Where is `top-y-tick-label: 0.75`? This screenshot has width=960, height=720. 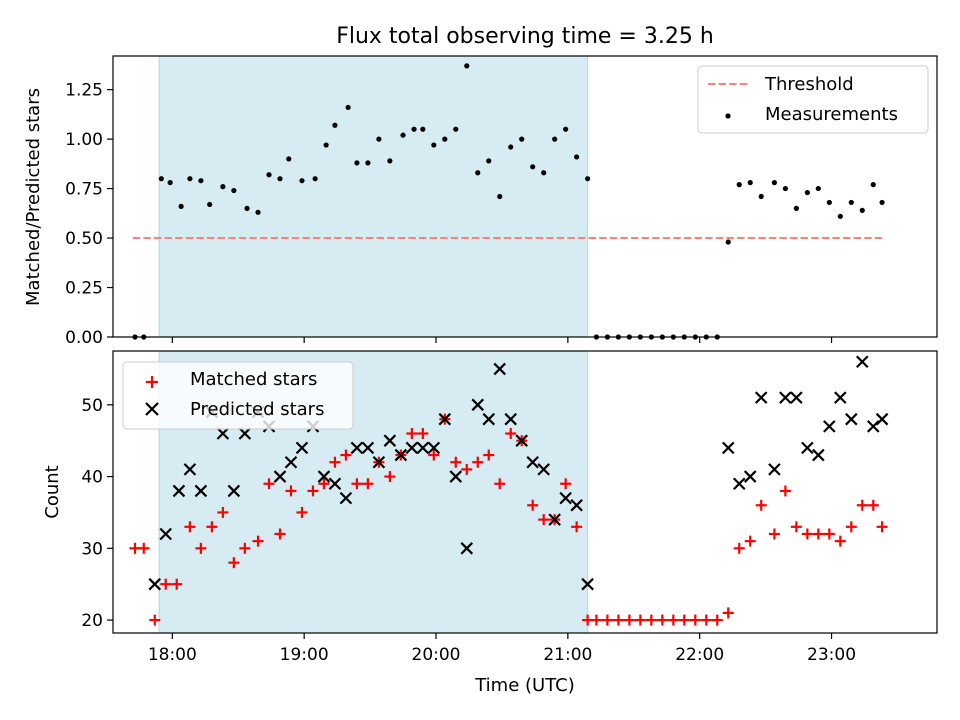 top-y-tick-label: 0.75 is located at coordinates (84, 190).